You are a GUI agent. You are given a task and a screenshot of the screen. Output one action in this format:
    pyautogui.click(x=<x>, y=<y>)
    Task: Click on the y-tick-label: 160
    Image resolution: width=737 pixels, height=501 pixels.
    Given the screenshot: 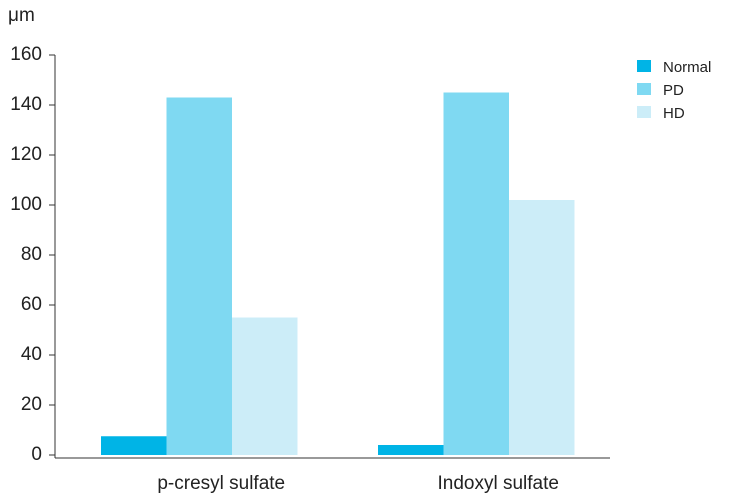 What is the action you would take?
    pyautogui.click(x=26, y=54)
    